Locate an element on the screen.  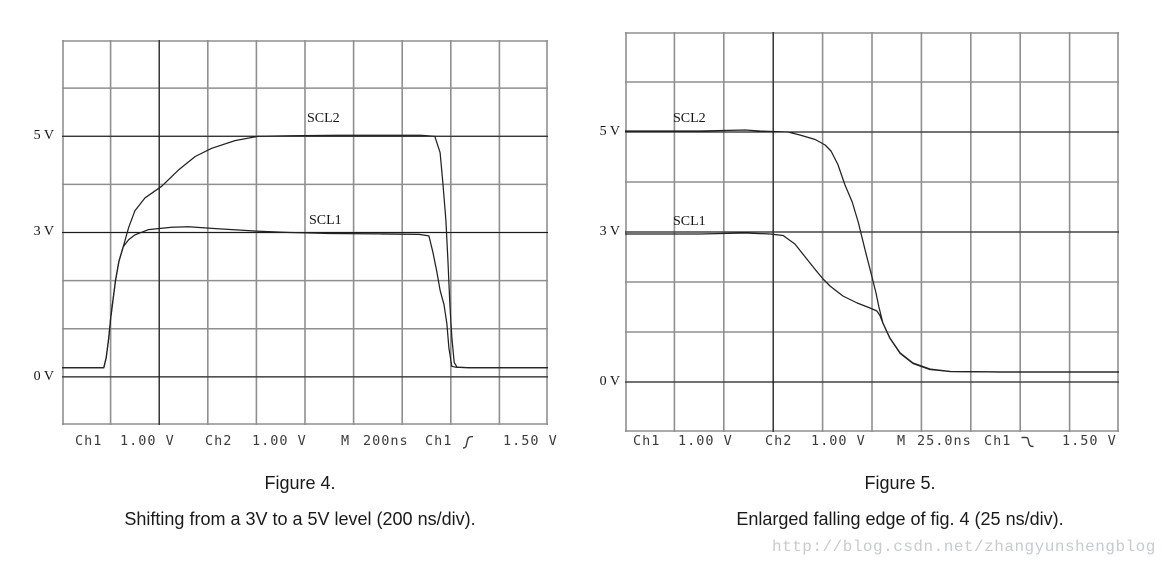
fig5-status-ch1-scale: 1.00 V is located at coordinates (705, 441).